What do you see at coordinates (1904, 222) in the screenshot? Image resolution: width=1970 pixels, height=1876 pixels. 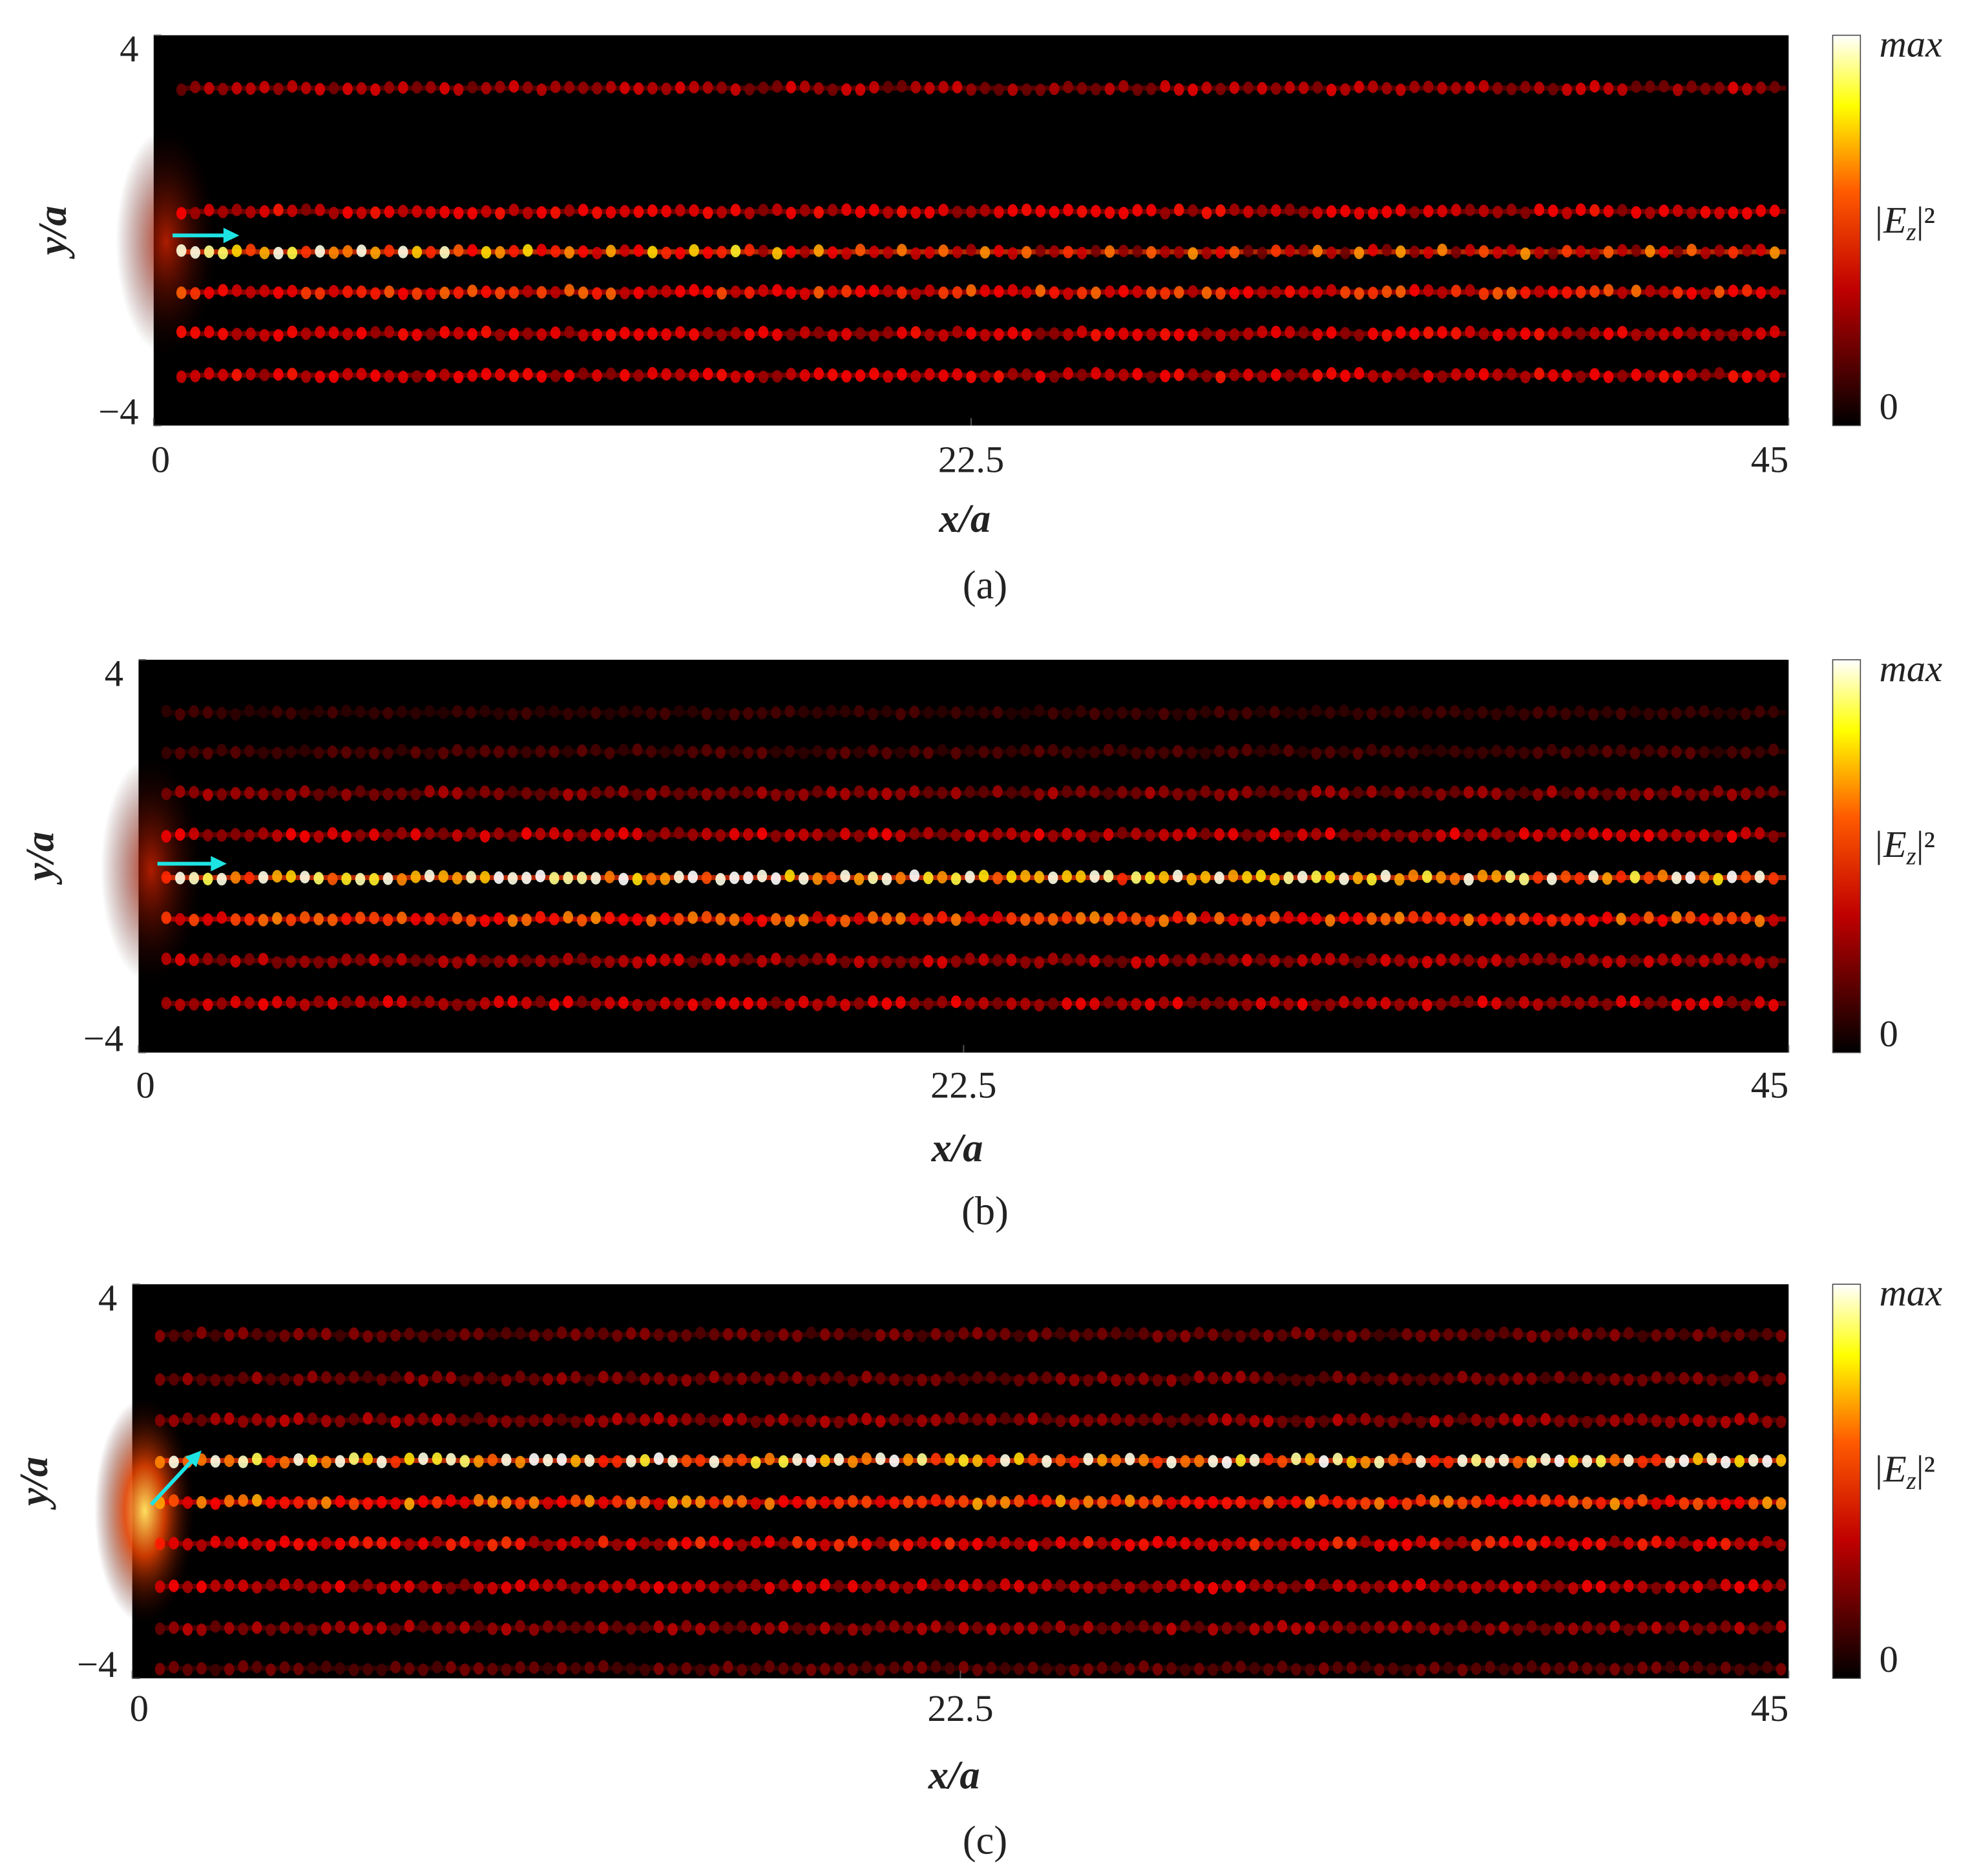 I see `colorbar-label: |Ez|²` at bounding box center [1904, 222].